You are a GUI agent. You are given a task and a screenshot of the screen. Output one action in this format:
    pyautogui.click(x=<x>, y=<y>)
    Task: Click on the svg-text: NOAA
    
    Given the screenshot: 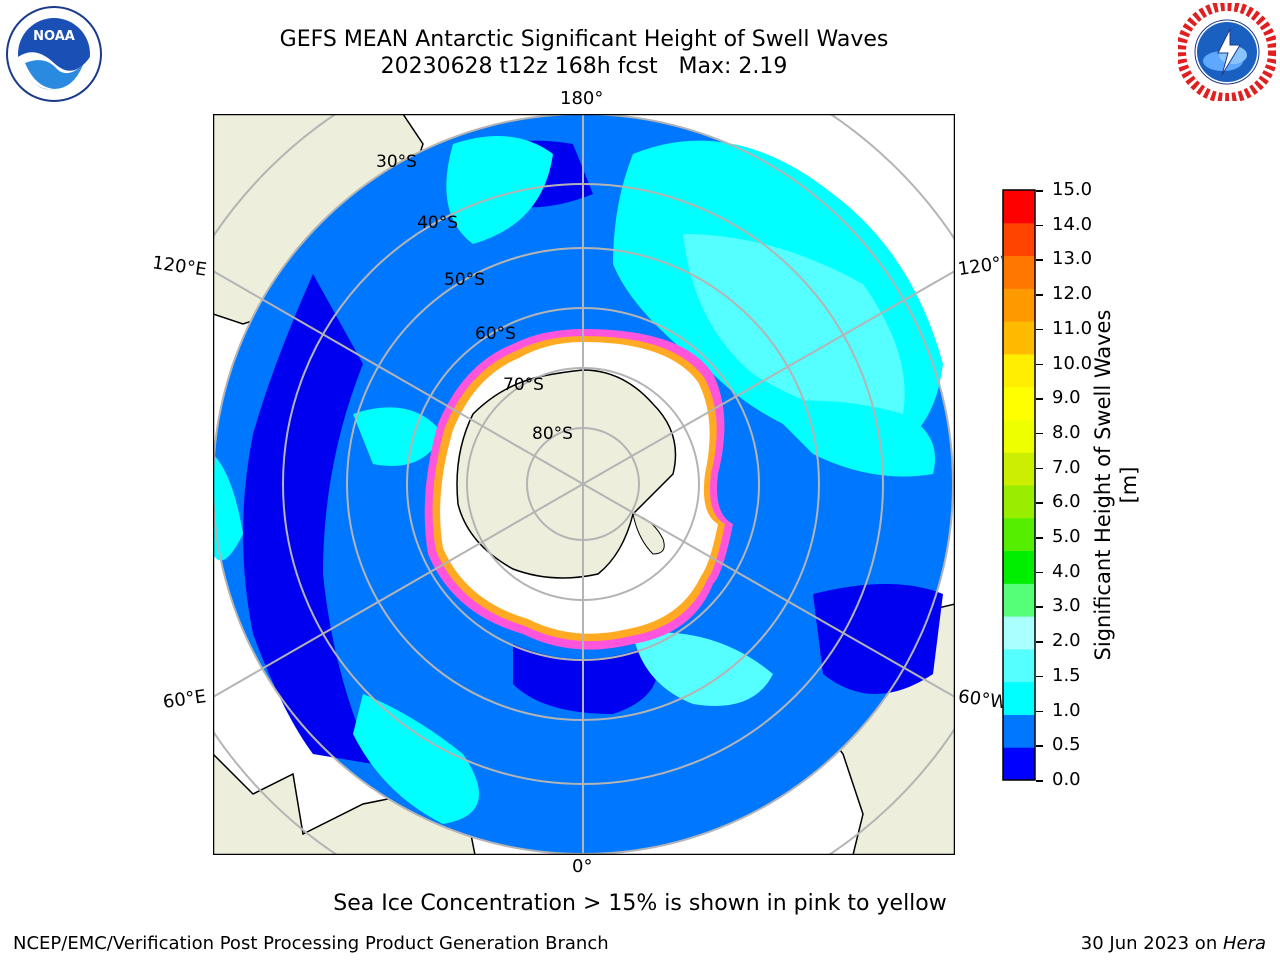 What is the action you would take?
    pyautogui.click(x=54, y=36)
    